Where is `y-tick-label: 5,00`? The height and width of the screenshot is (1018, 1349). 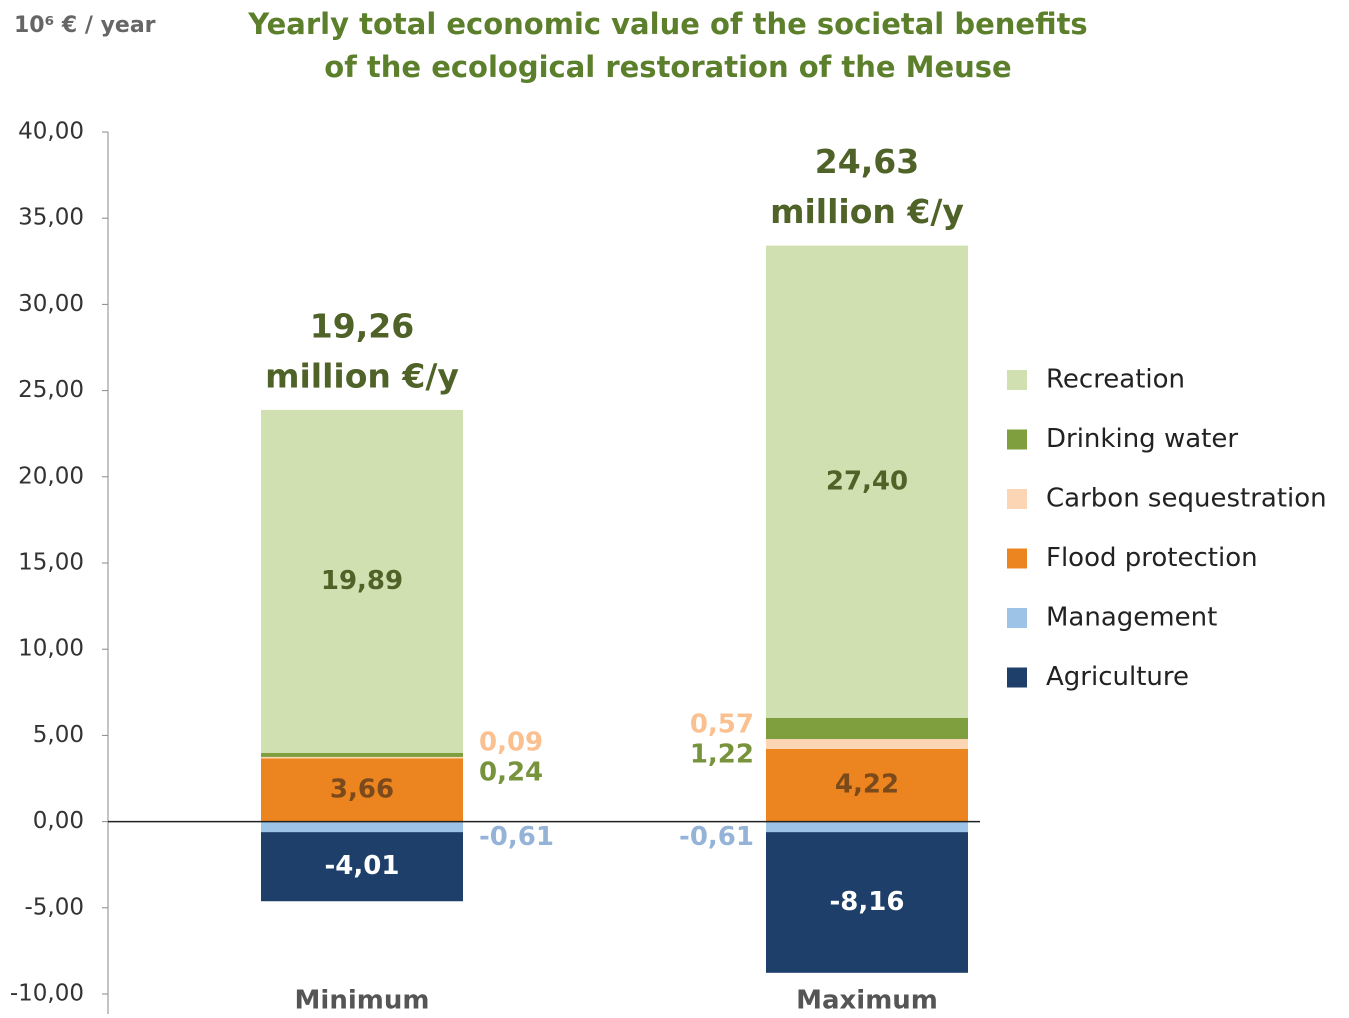
y-tick-label: 5,00 is located at coordinates (58, 735).